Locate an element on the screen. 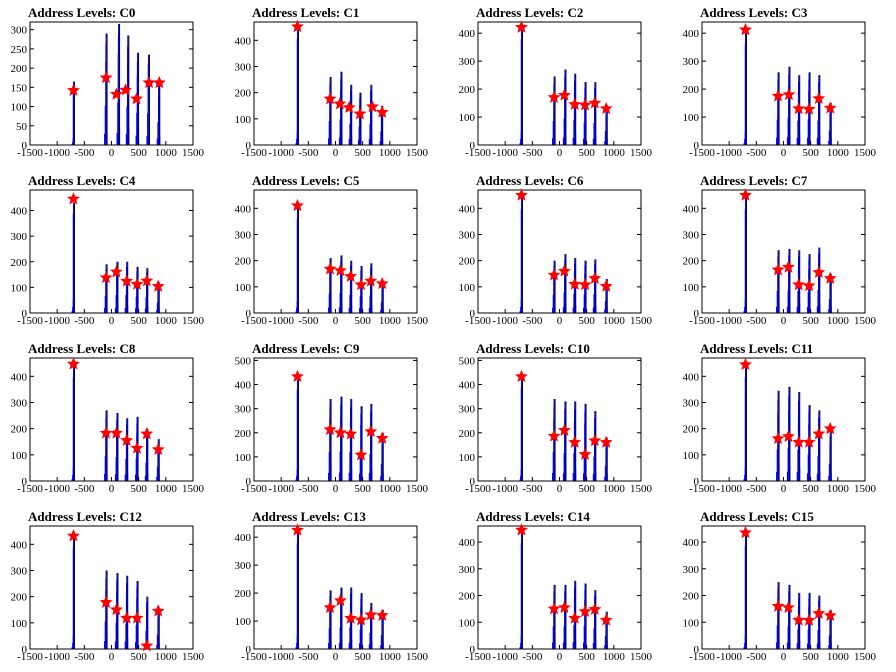 The height and width of the screenshot is (672, 896). chart-title: Address Levels: C5 is located at coordinates (306, 180).